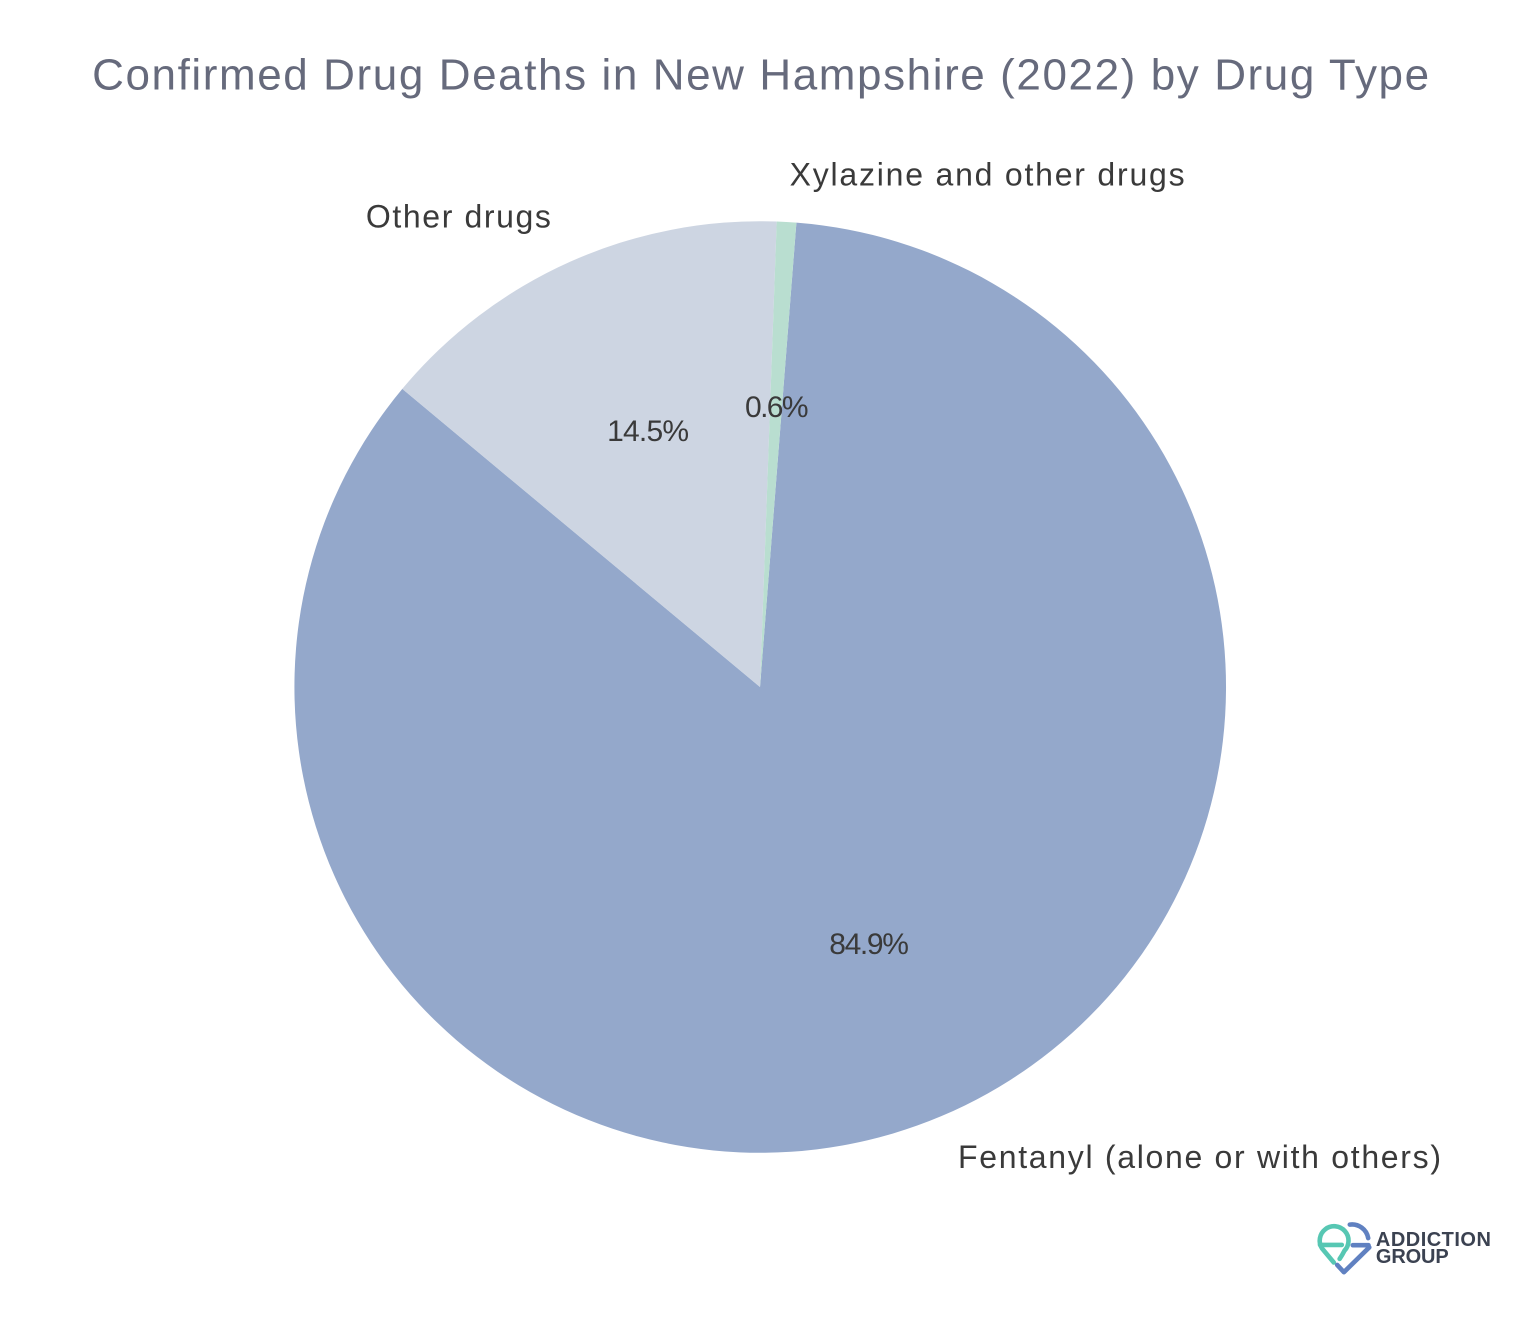 This screenshot has width=1536, height=1327. Describe the element at coordinates (648, 431) in the screenshot. I see `svg-text: 14.5%` at that location.